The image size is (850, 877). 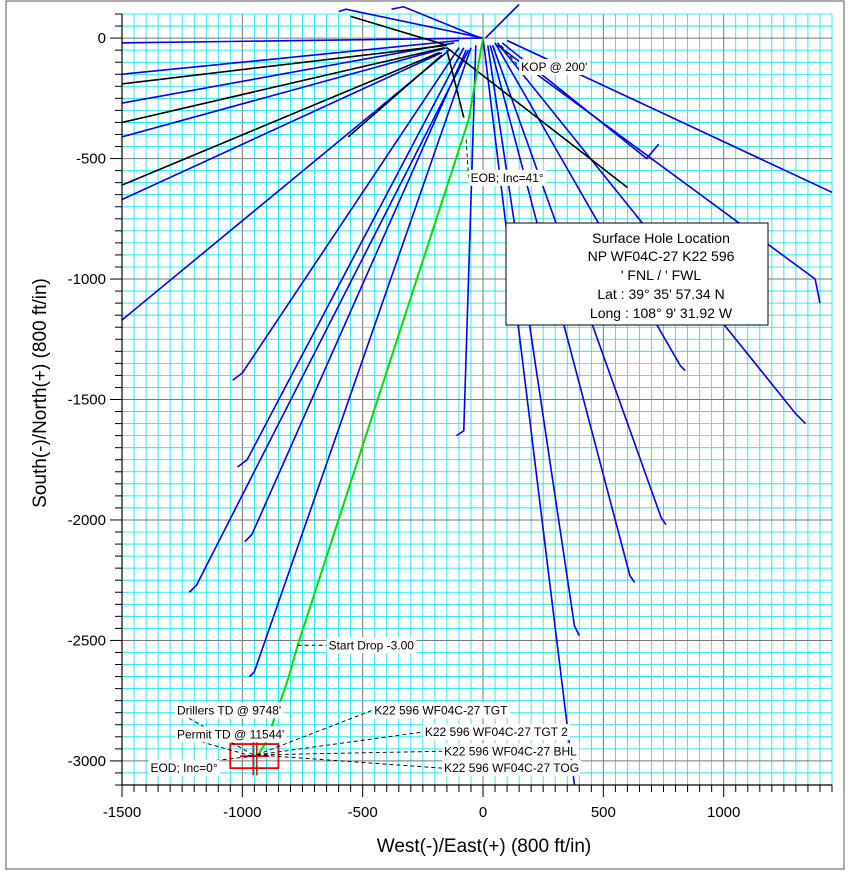 I want to click on y-tick-label: -500, so click(x=91, y=159).